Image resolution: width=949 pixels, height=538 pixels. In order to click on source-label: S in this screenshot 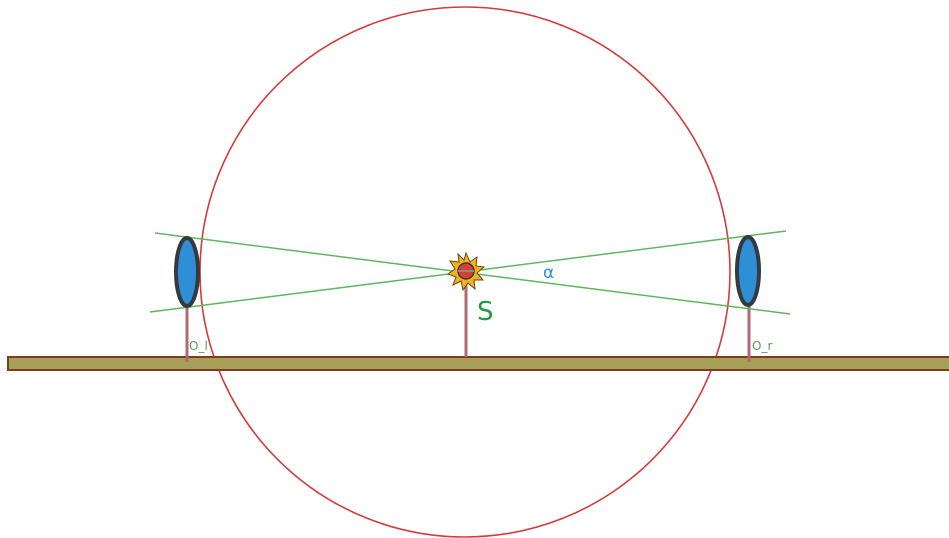, I will do `click(485, 312)`.